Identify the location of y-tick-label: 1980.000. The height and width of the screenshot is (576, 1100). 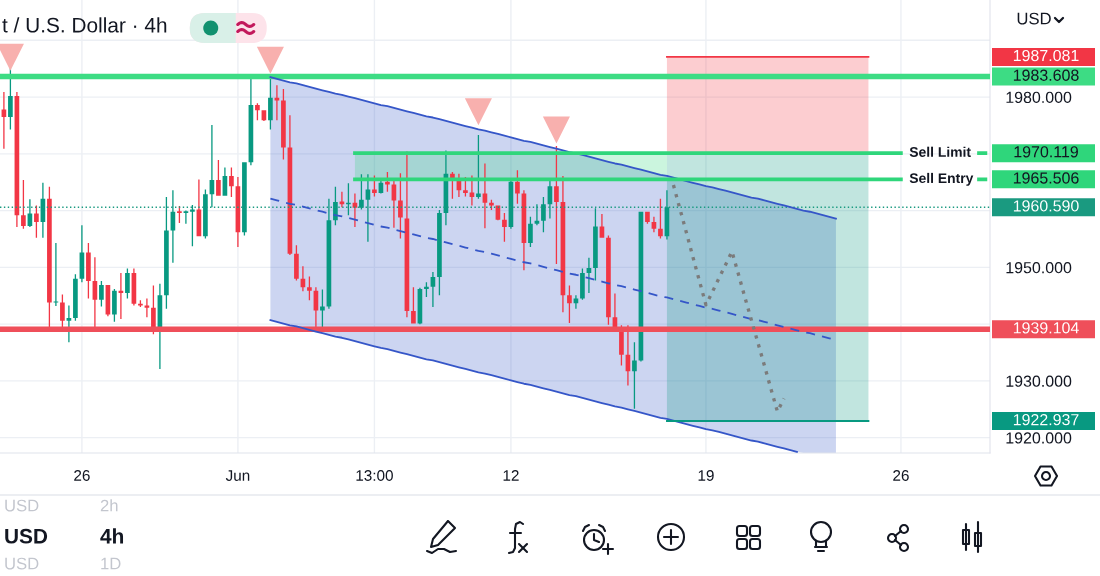
(1039, 97).